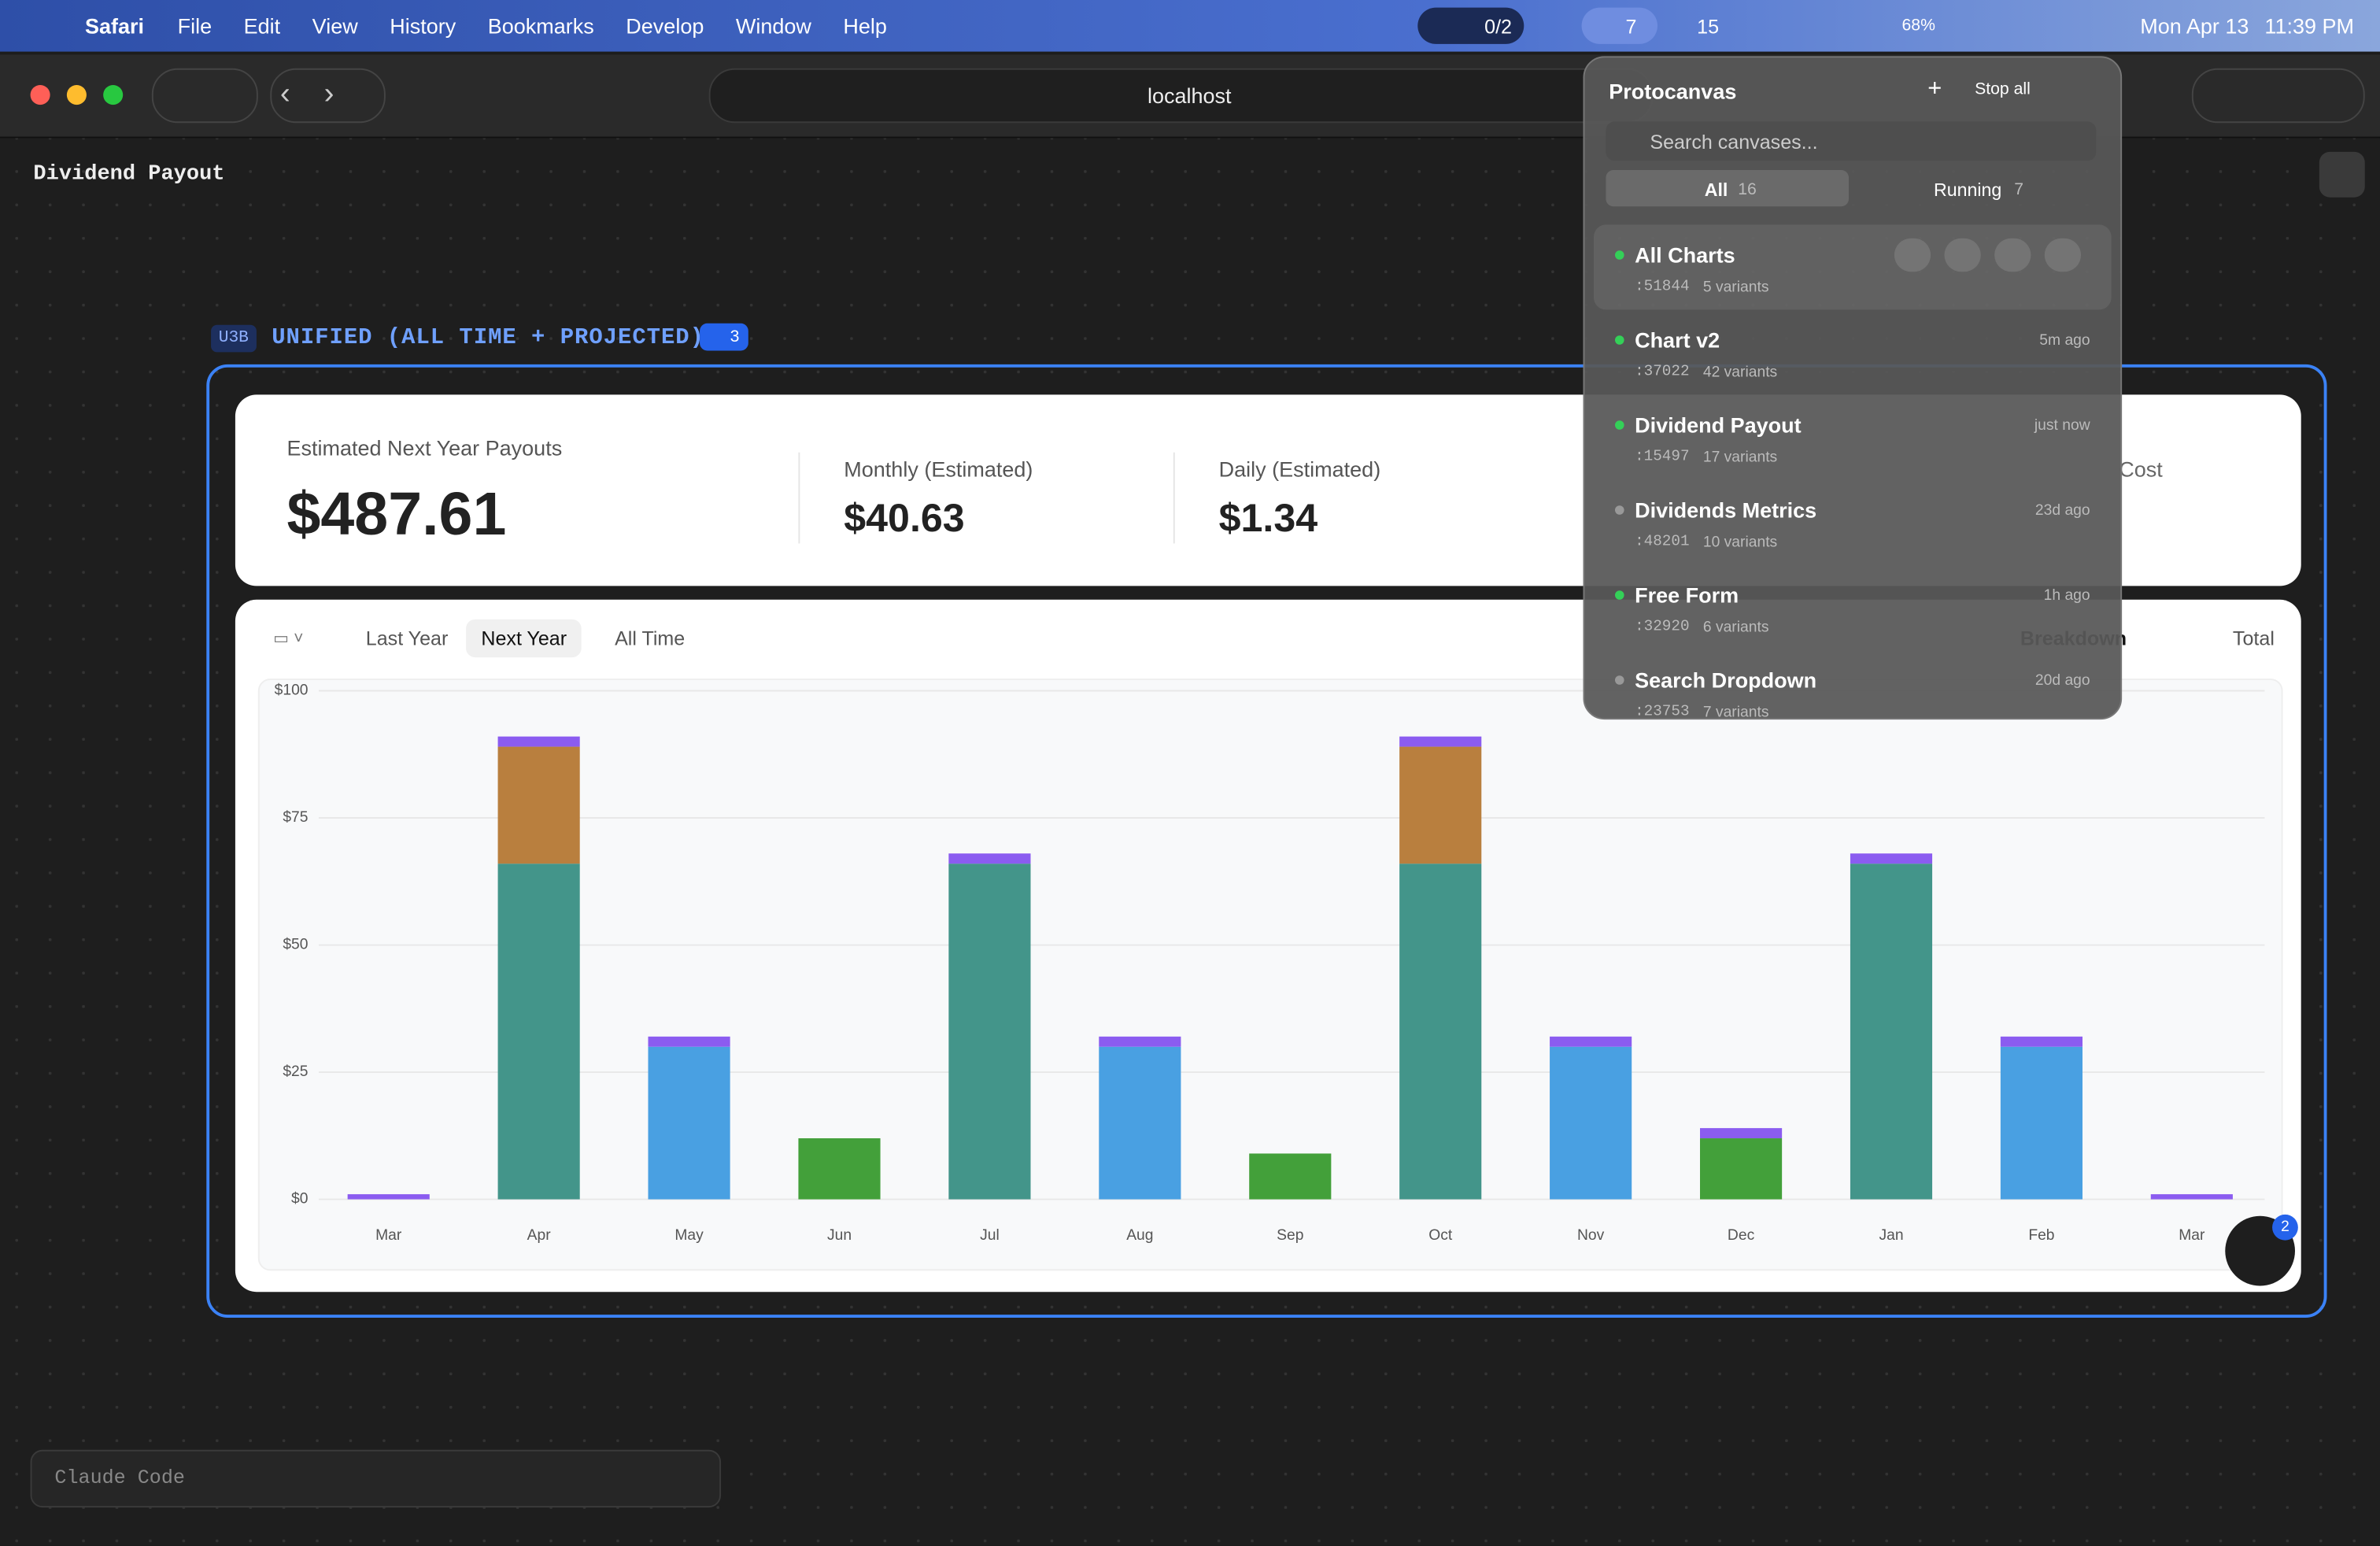 The height and width of the screenshot is (1546, 2380). What do you see at coordinates (1685, 255) in the screenshot?
I see `canvas-name: All Charts` at bounding box center [1685, 255].